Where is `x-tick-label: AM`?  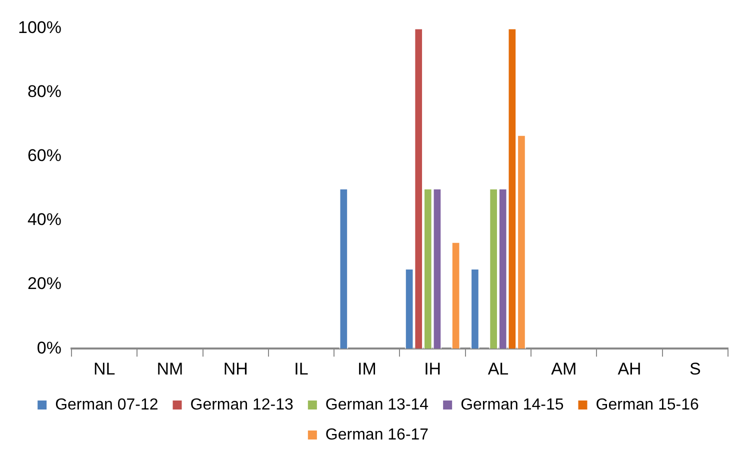
x-tick-label: AM is located at coordinates (564, 368).